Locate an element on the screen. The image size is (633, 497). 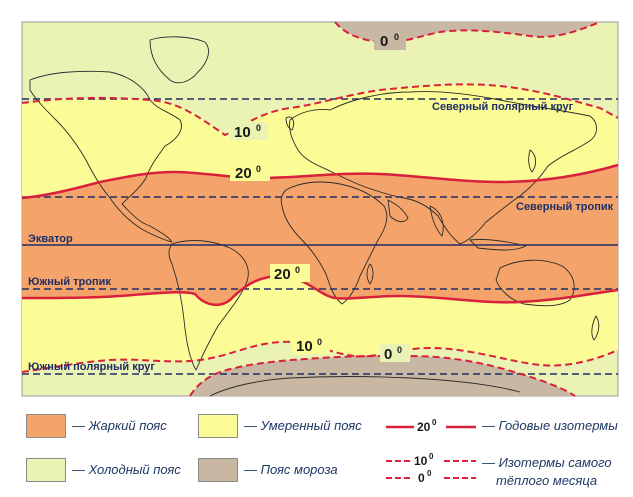
greenland-outline is located at coordinates (179, 60).